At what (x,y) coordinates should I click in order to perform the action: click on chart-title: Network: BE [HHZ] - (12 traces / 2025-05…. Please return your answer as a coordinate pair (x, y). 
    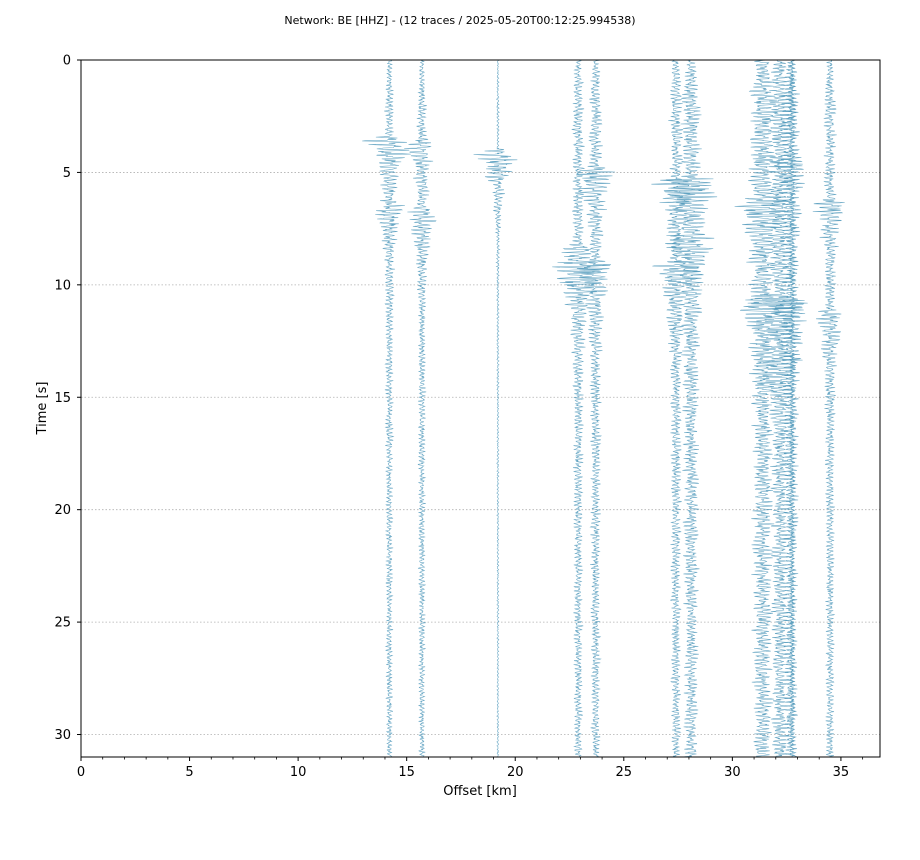
    Looking at the image, I should click on (459, 20).